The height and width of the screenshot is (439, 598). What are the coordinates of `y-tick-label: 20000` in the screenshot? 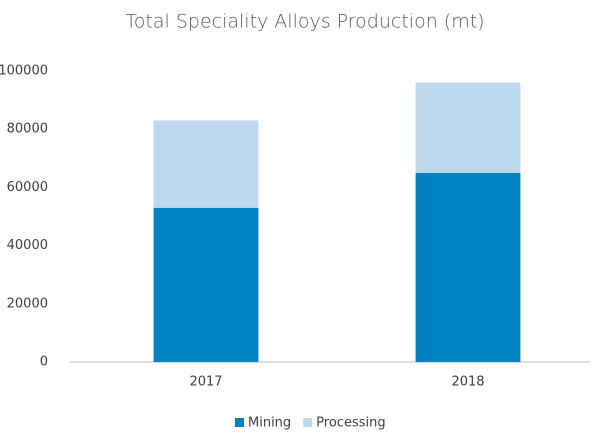 It's located at (27, 303).